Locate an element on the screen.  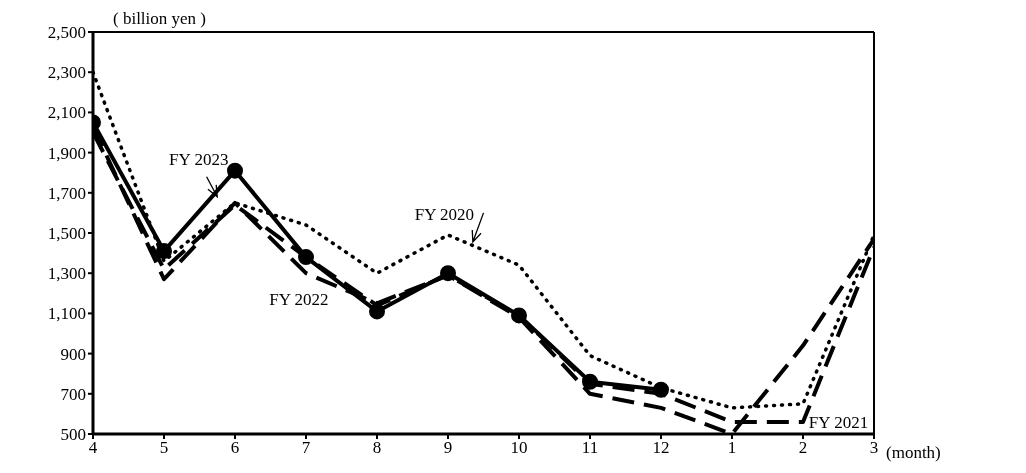
y-tick-label: 1,100 is located at coordinates (66, 314).